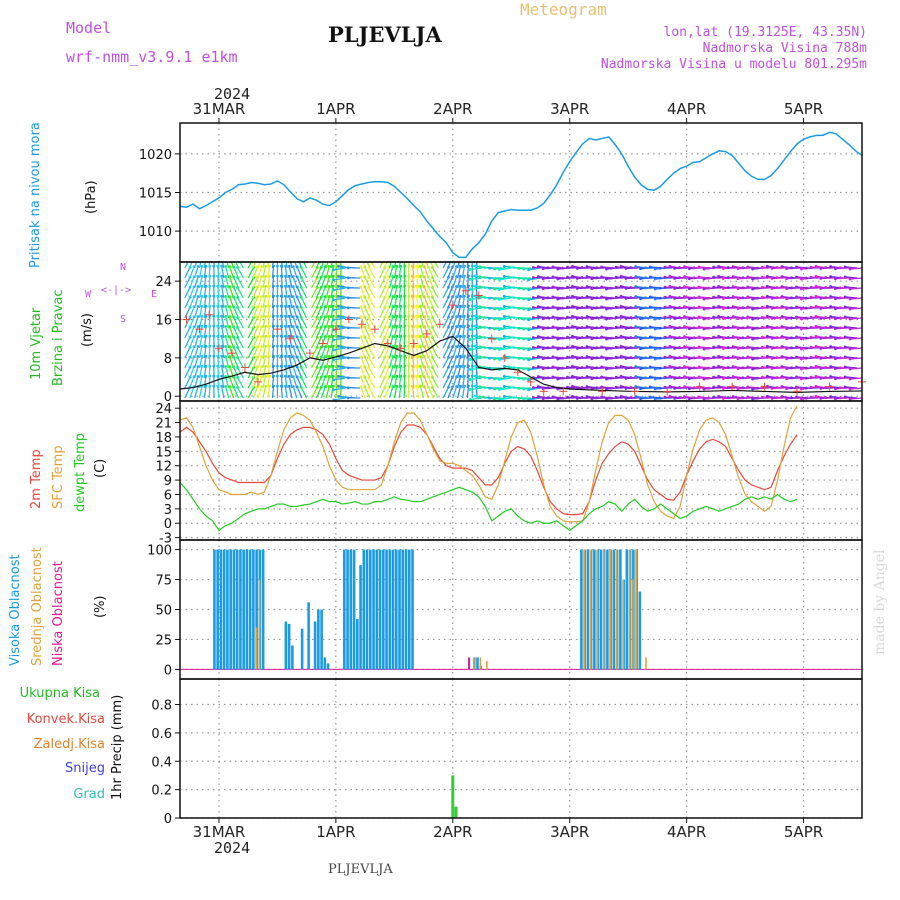  I want to click on panel-2-ytick-label: 12, so click(163, 467).